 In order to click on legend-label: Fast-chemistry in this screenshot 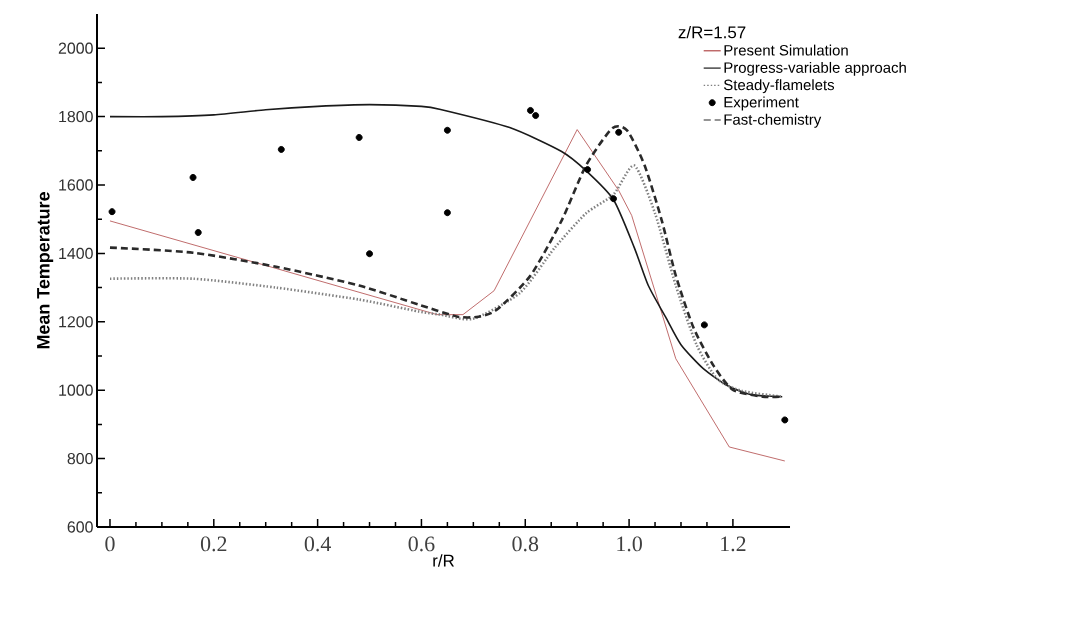, I will do `click(773, 120)`.